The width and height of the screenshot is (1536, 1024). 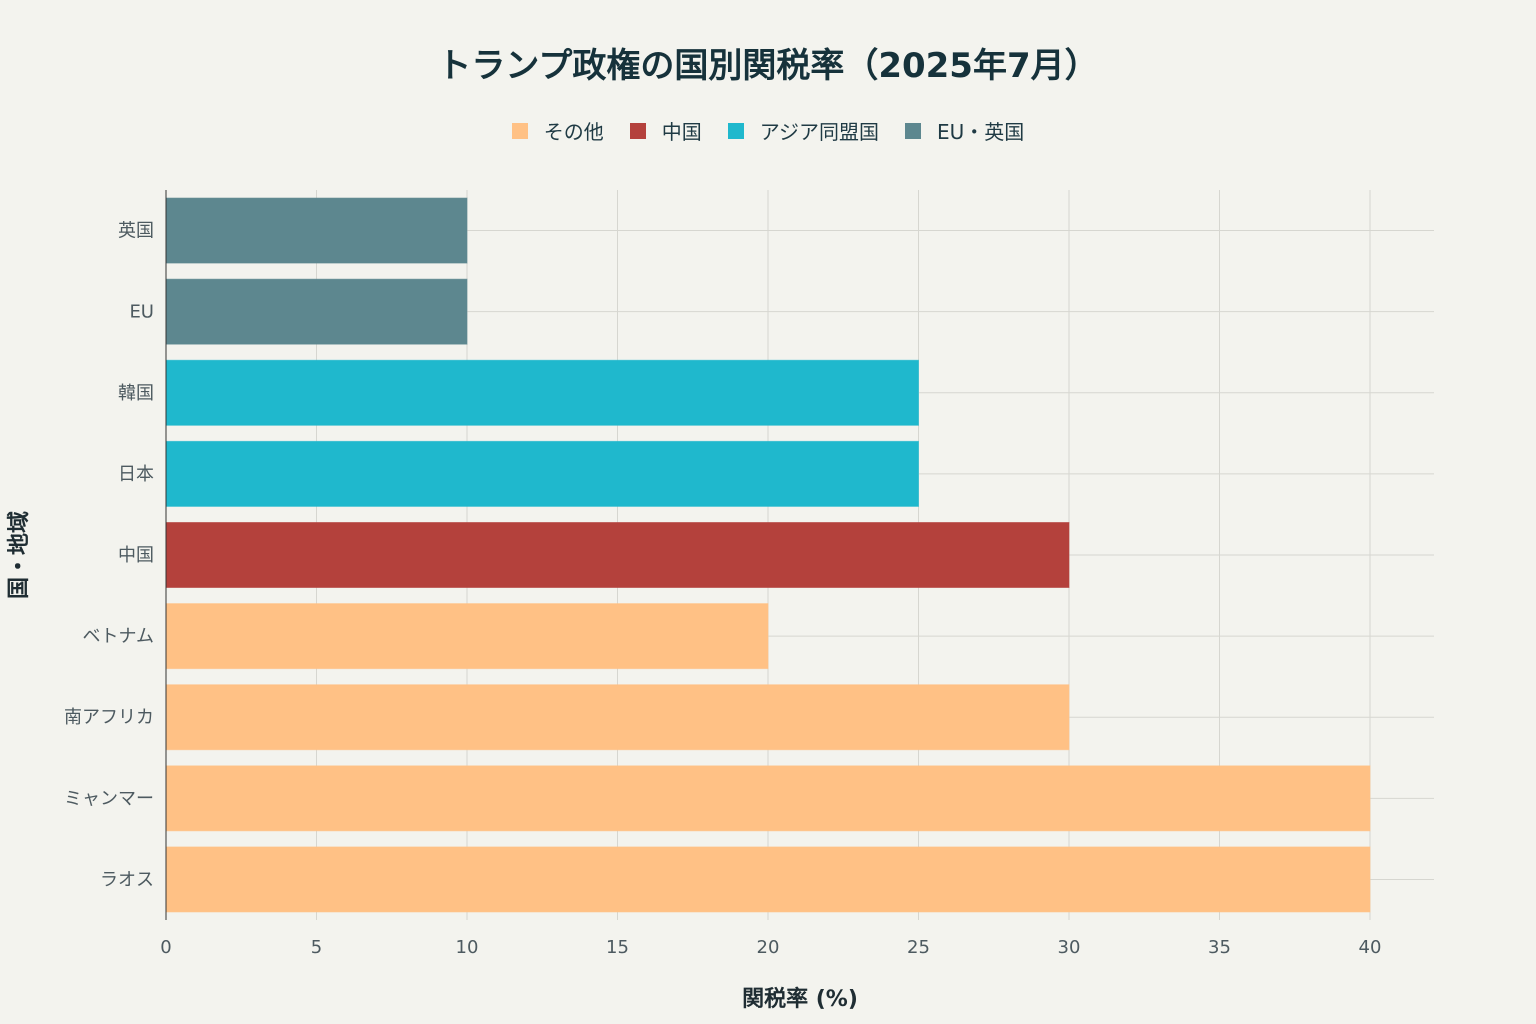 What do you see at coordinates (768, 879) in the screenshot?
I see `bar-ラオス` at bounding box center [768, 879].